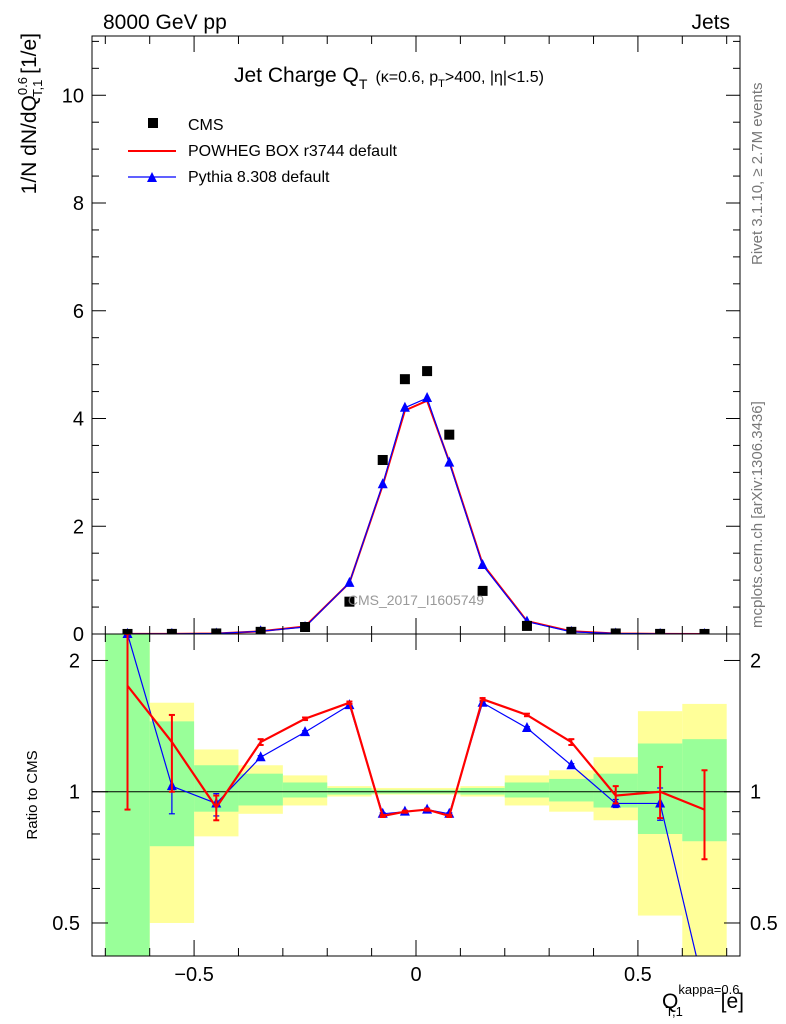  Describe the element at coordinates (78, 312) in the screenshot. I see `main-ytick-label: 6` at that location.